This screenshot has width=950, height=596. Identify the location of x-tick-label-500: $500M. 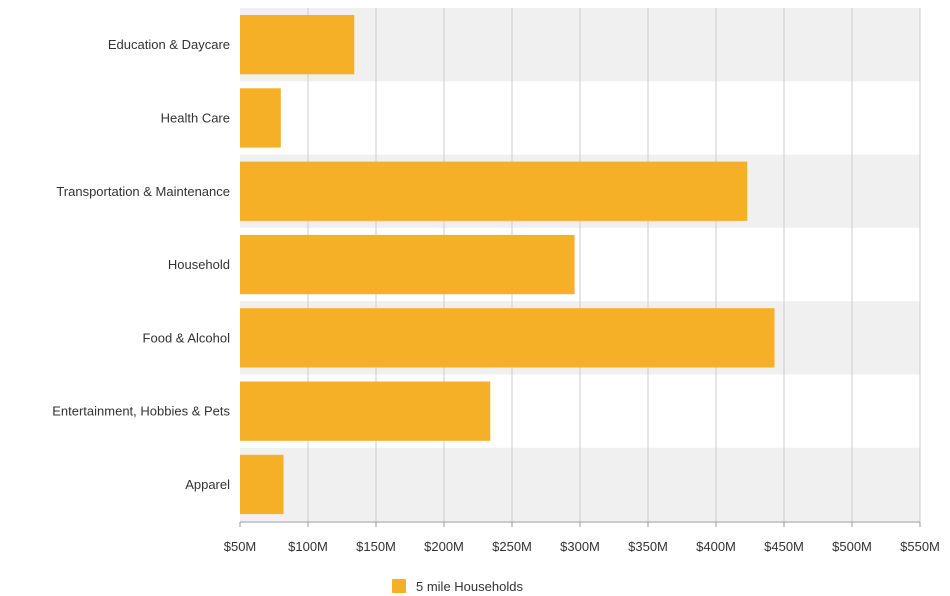
(852, 546).